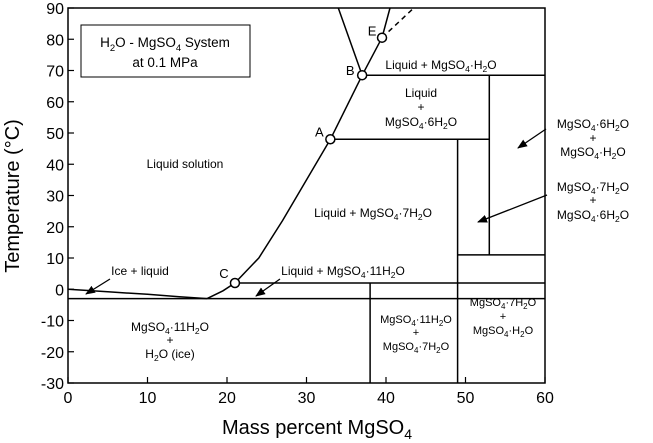  What do you see at coordinates (440, 66) in the screenshot?
I see `label-liquid-mgso4-h2o: Liquid + MgSO4·H2O` at bounding box center [440, 66].